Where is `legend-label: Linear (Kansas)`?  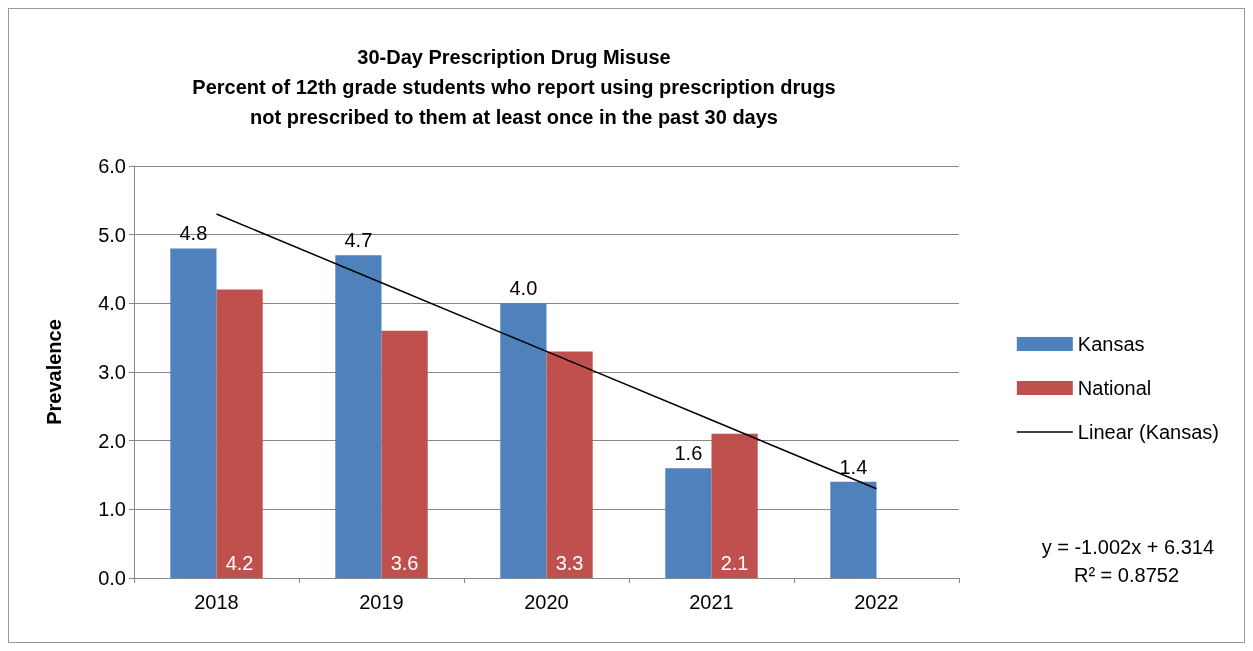 legend-label: Linear (Kansas) is located at coordinates (1148, 432).